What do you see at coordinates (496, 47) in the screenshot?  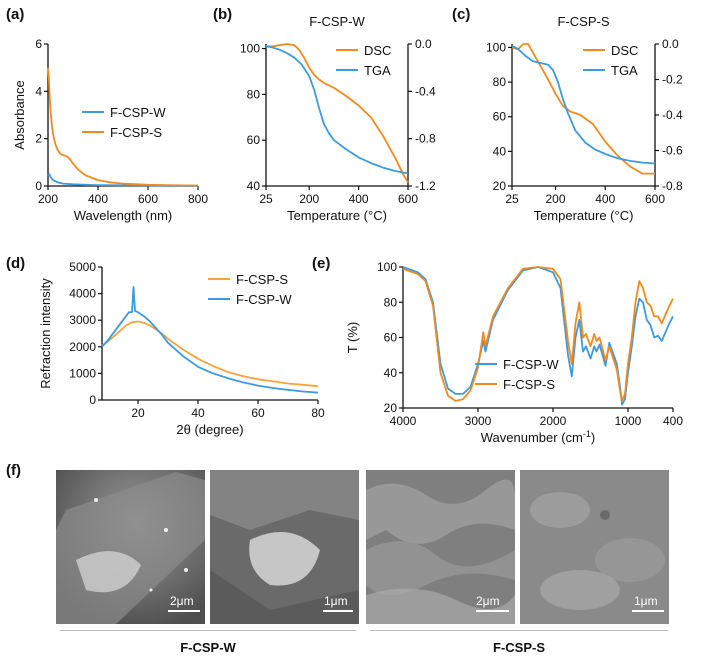 I see `chart-c-y-tick-label: 100` at bounding box center [496, 47].